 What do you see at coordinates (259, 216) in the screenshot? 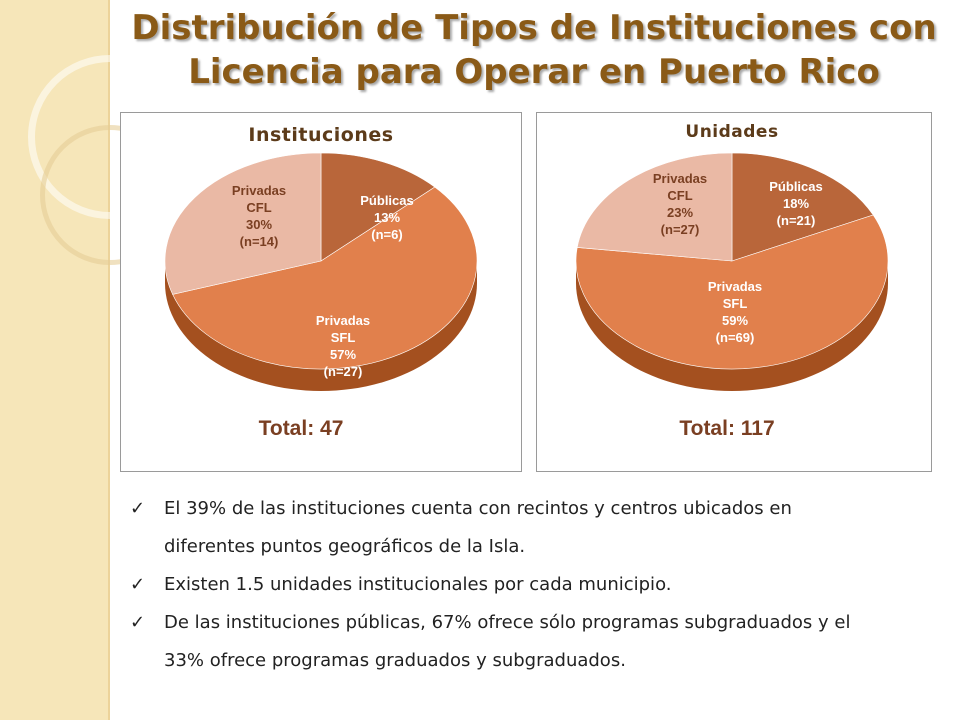
I see `slice-label: Privadas CFL 30% (n=14)` at bounding box center [259, 216].